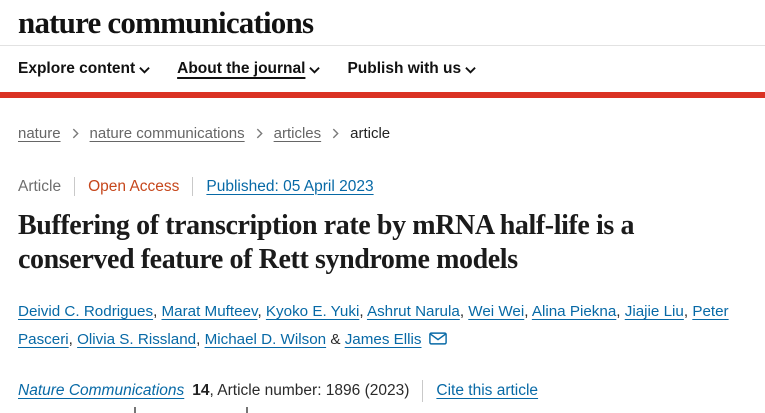  I want to click on journal-name-link: Nature Communications, so click(101, 390).